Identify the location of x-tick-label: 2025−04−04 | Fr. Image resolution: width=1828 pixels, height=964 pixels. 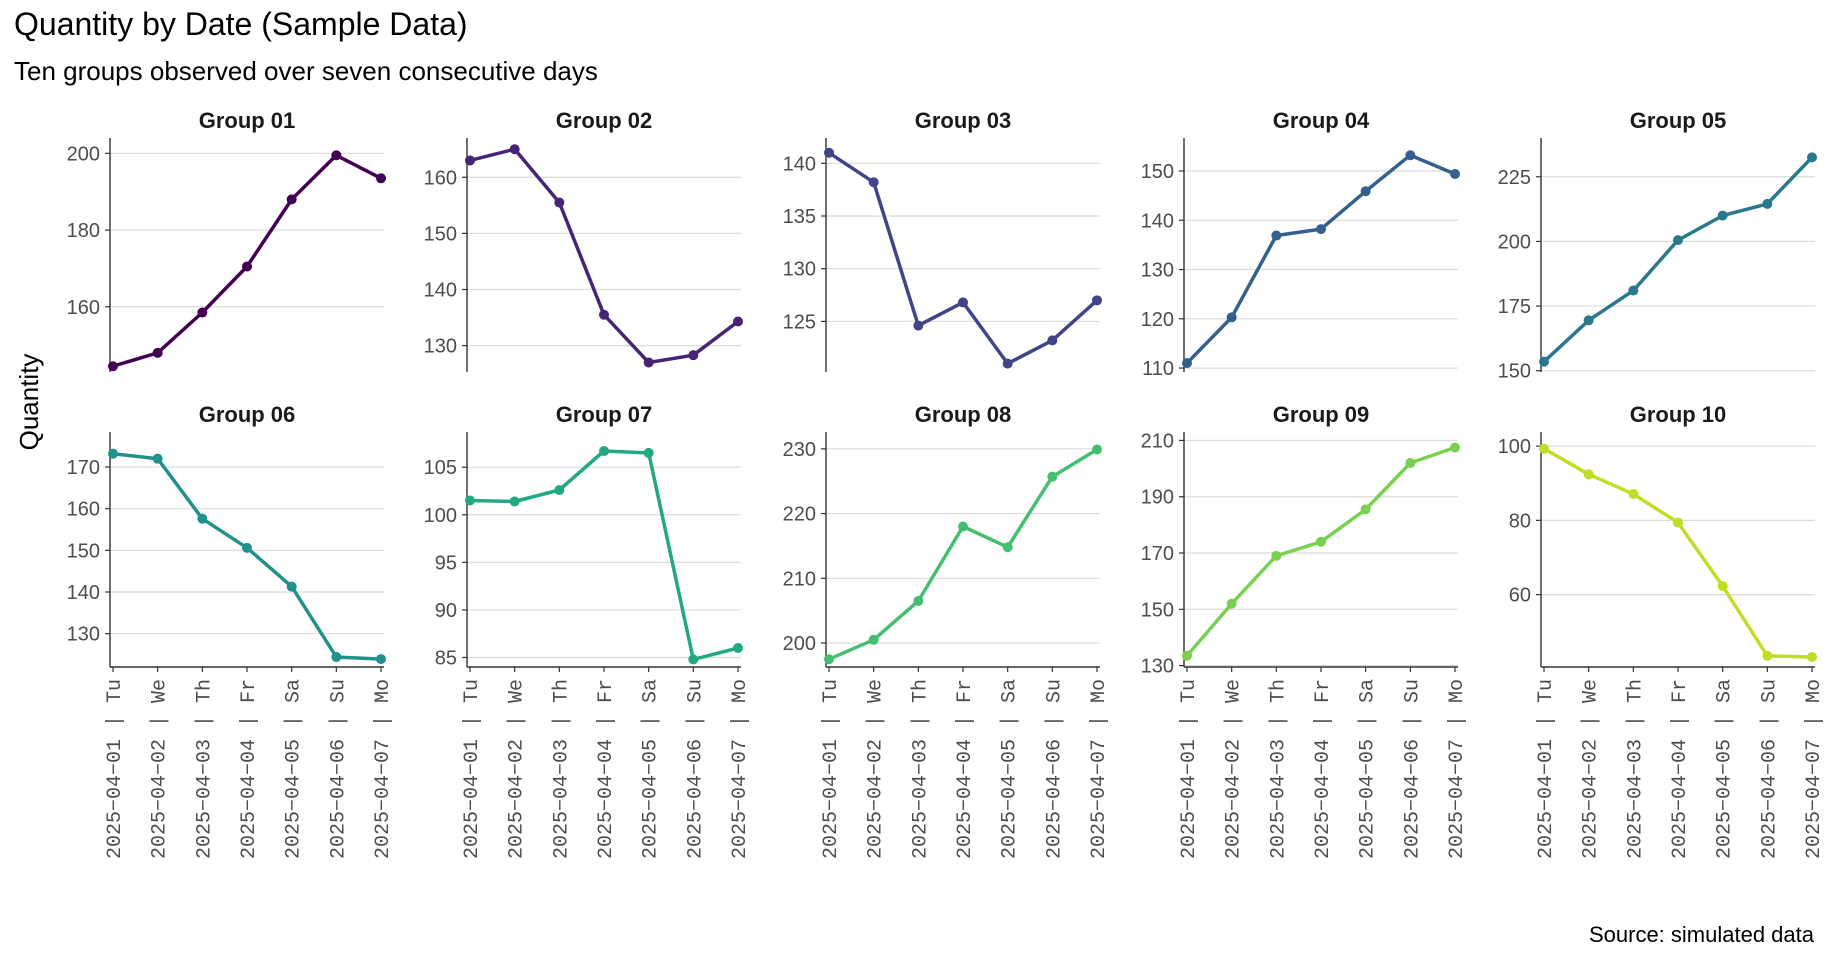
(965, 769).